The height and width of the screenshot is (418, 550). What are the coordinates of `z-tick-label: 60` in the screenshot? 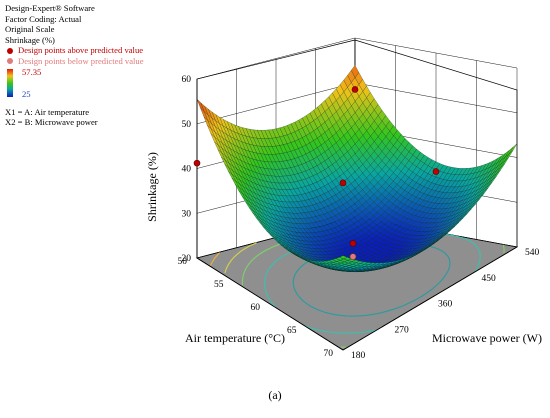 It's located at (187, 80).